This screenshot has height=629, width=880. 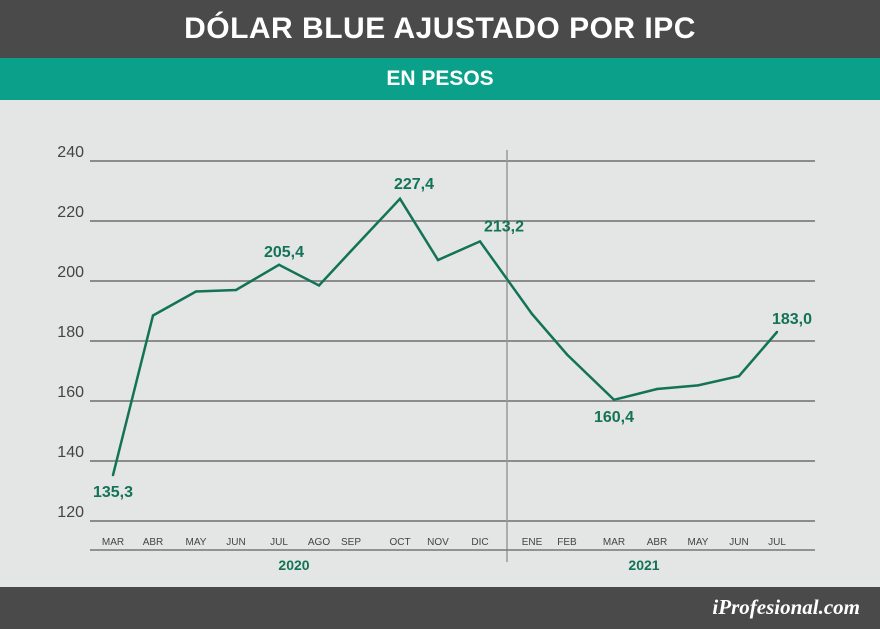 What do you see at coordinates (70, 332) in the screenshot?
I see `y-tick-label: 180` at bounding box center [70, 332].